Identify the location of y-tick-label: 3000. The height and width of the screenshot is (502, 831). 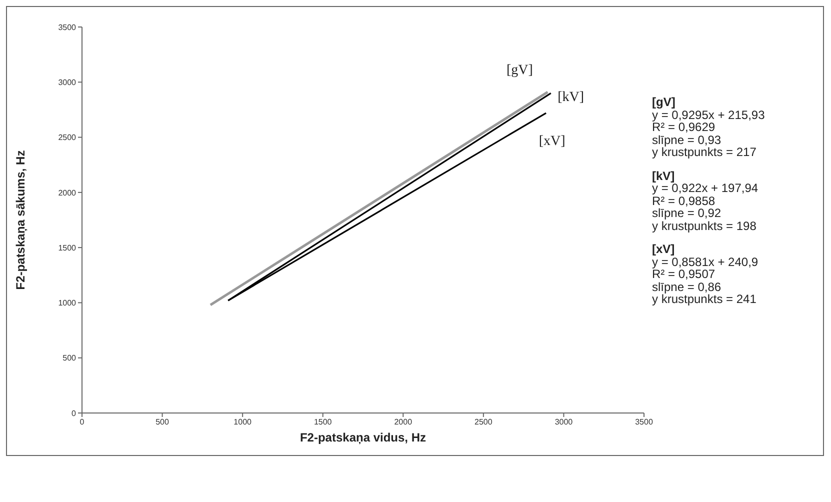
(67, 82).